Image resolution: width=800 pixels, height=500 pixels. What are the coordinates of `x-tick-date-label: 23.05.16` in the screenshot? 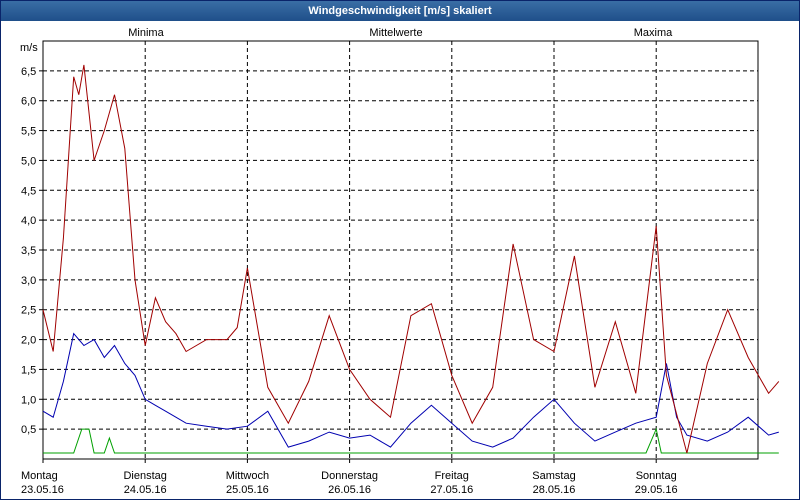 It's located at (42, 490).